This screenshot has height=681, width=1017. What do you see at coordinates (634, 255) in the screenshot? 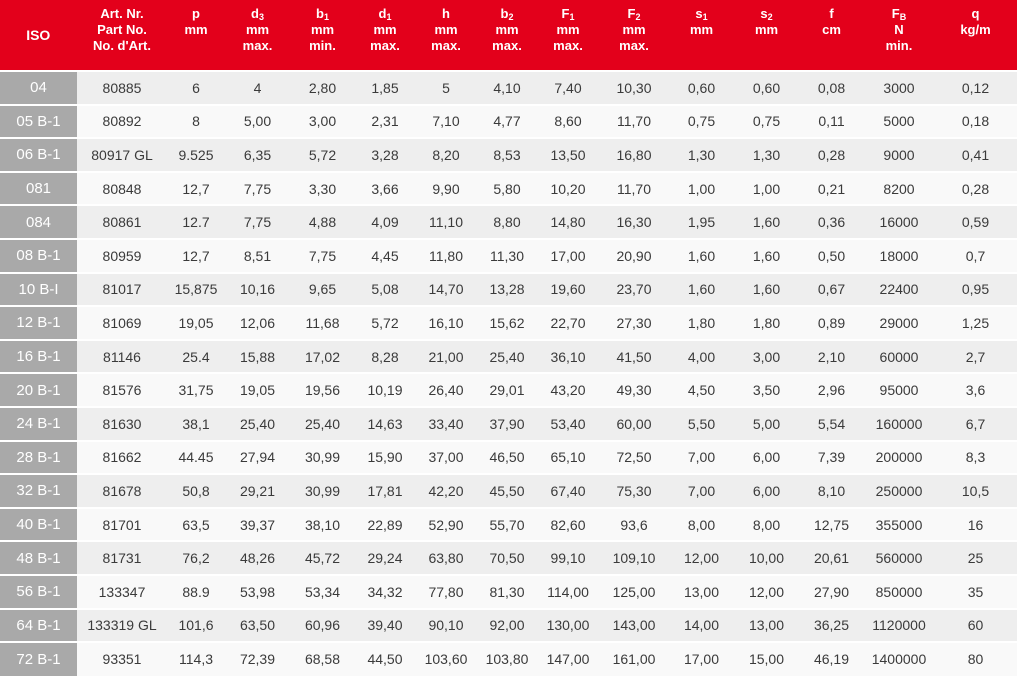
I see `cell-f2: 20,90` at bounding box center [634, 255].